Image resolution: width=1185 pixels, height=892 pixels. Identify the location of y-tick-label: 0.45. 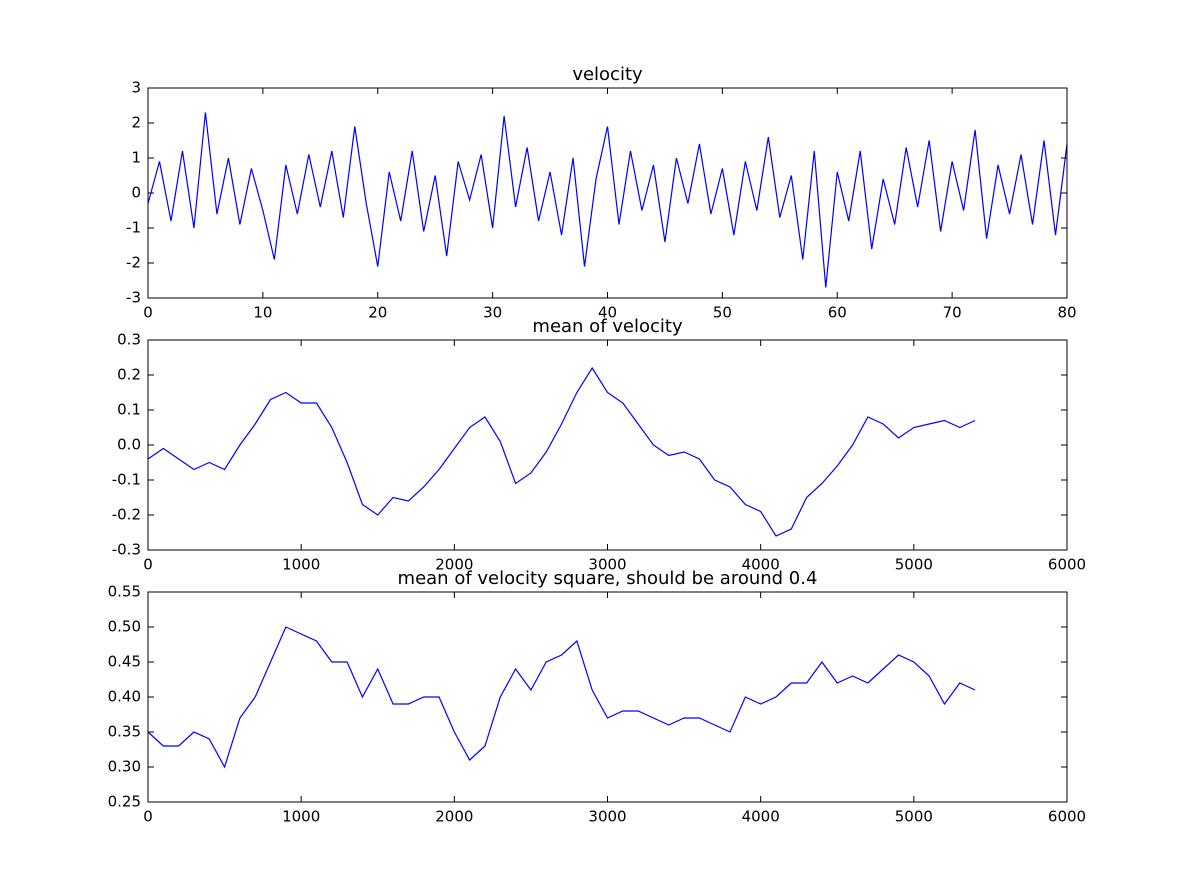
(124, 662).